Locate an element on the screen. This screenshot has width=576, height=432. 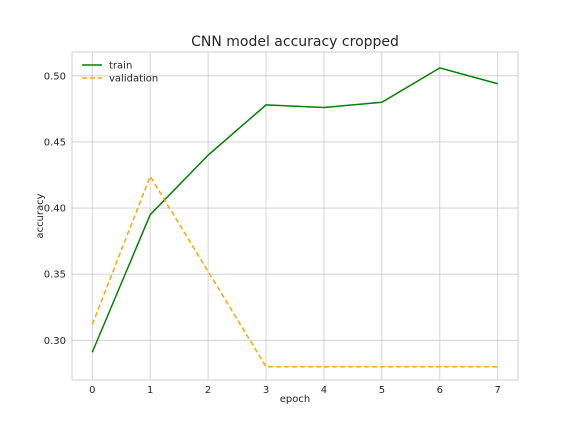
x-tick-label: 3 is located at coordinates (266, 390).